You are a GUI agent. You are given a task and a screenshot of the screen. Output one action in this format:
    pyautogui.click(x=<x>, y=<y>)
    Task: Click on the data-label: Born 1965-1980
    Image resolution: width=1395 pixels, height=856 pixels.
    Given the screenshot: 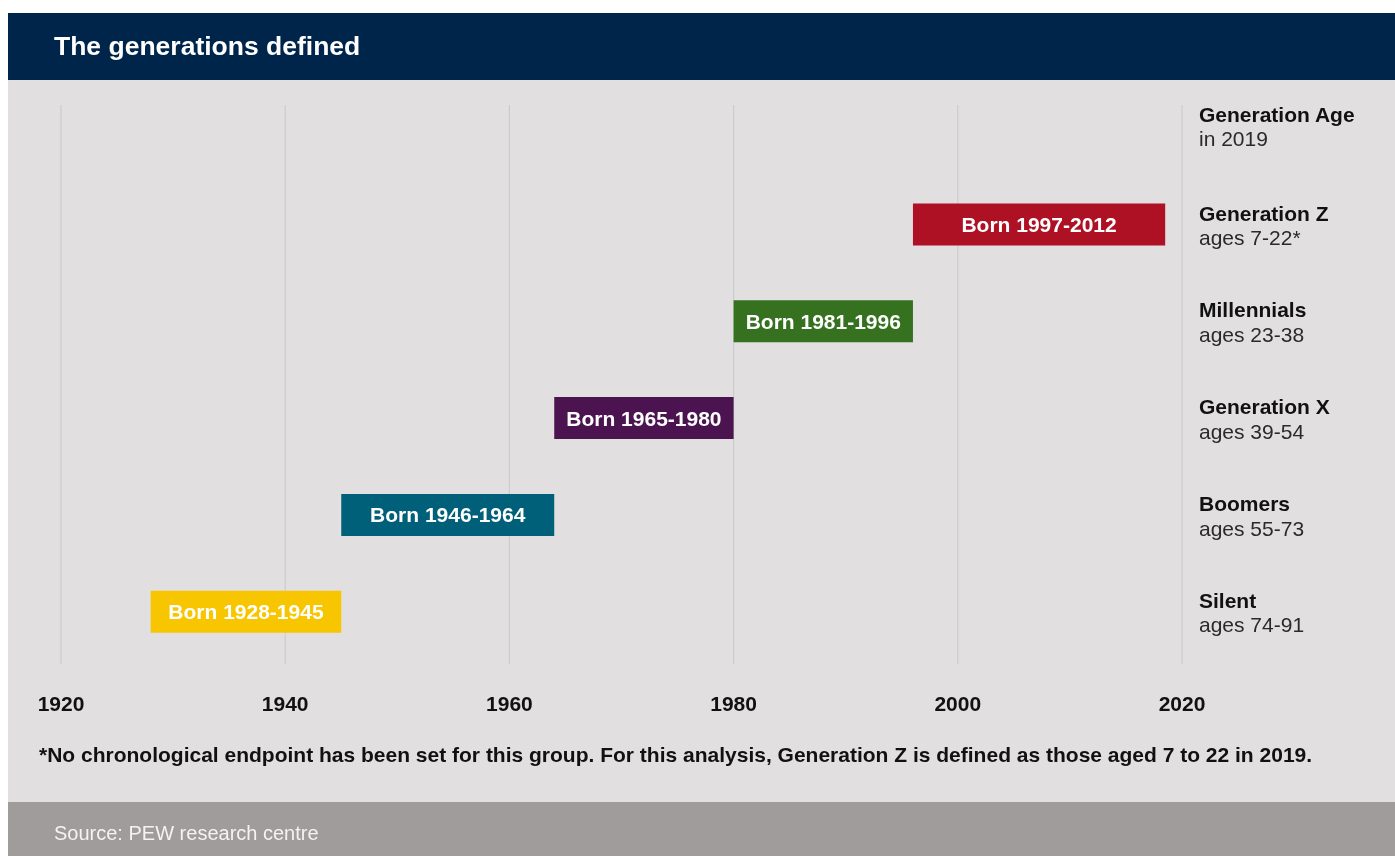 What is the action you would take?
    pyautogui.click(x=644, y=418)
    